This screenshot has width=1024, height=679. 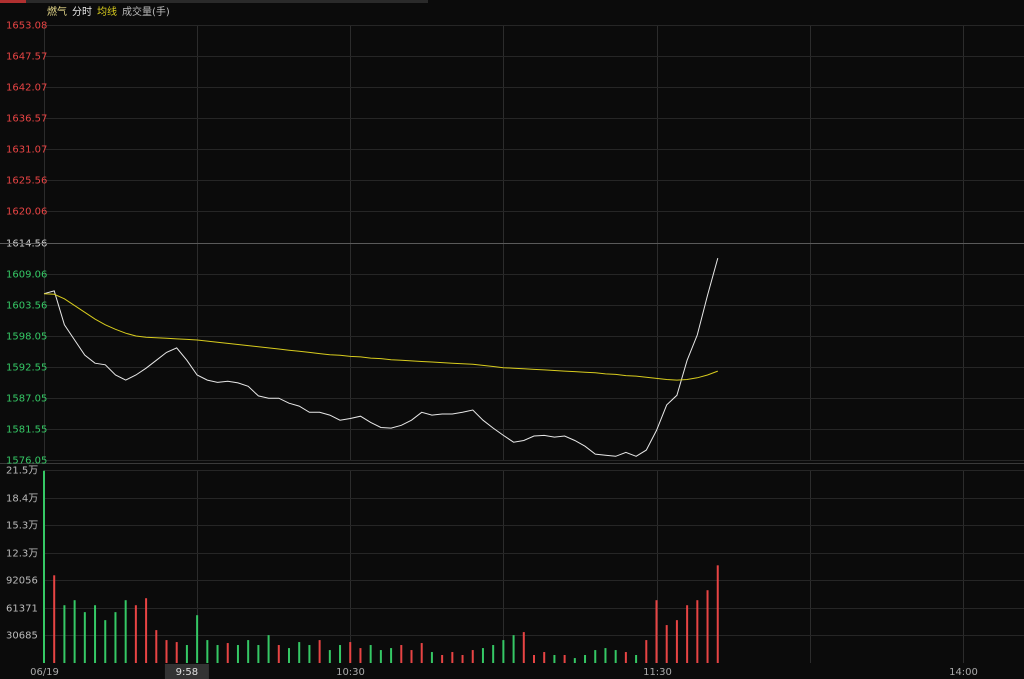 I want to click on y-tick-label: 18.4万, so click(x=22, y=499).